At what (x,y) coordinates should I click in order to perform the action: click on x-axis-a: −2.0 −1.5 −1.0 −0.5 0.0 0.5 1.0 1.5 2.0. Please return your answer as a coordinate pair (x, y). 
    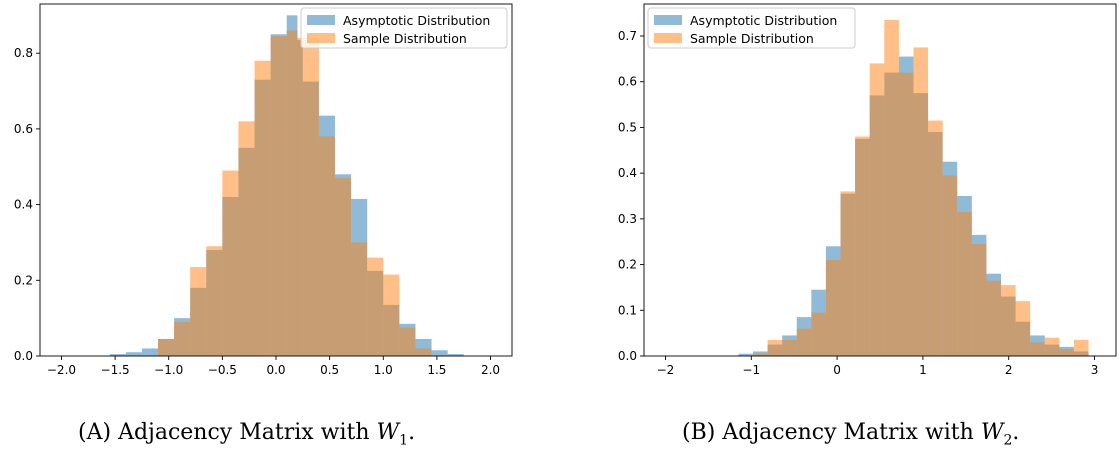
    Looking at the image, I should click on (273, 366).